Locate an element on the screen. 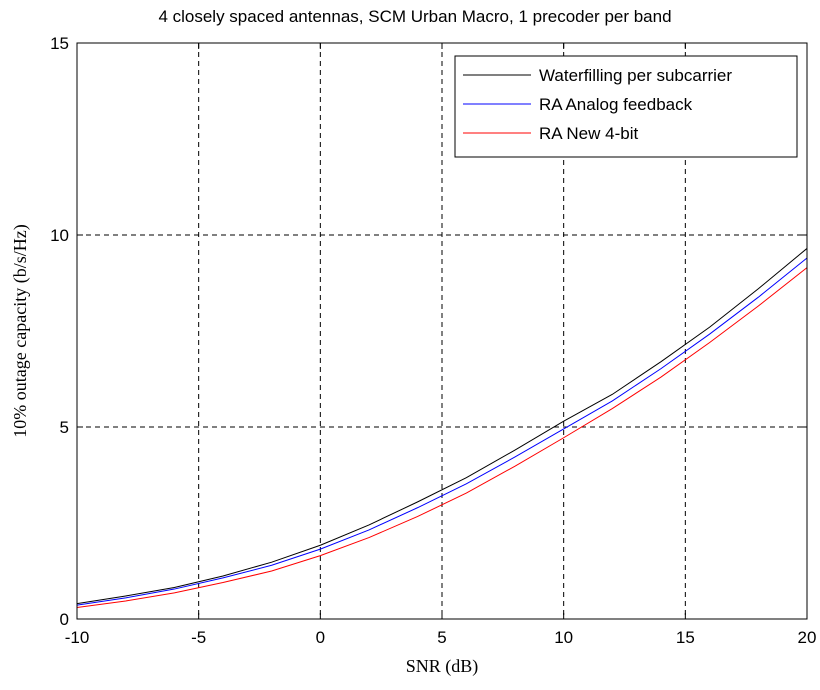 The image size is (820, 690). y-tick-label: 15 is located at coordinates (59, 43).